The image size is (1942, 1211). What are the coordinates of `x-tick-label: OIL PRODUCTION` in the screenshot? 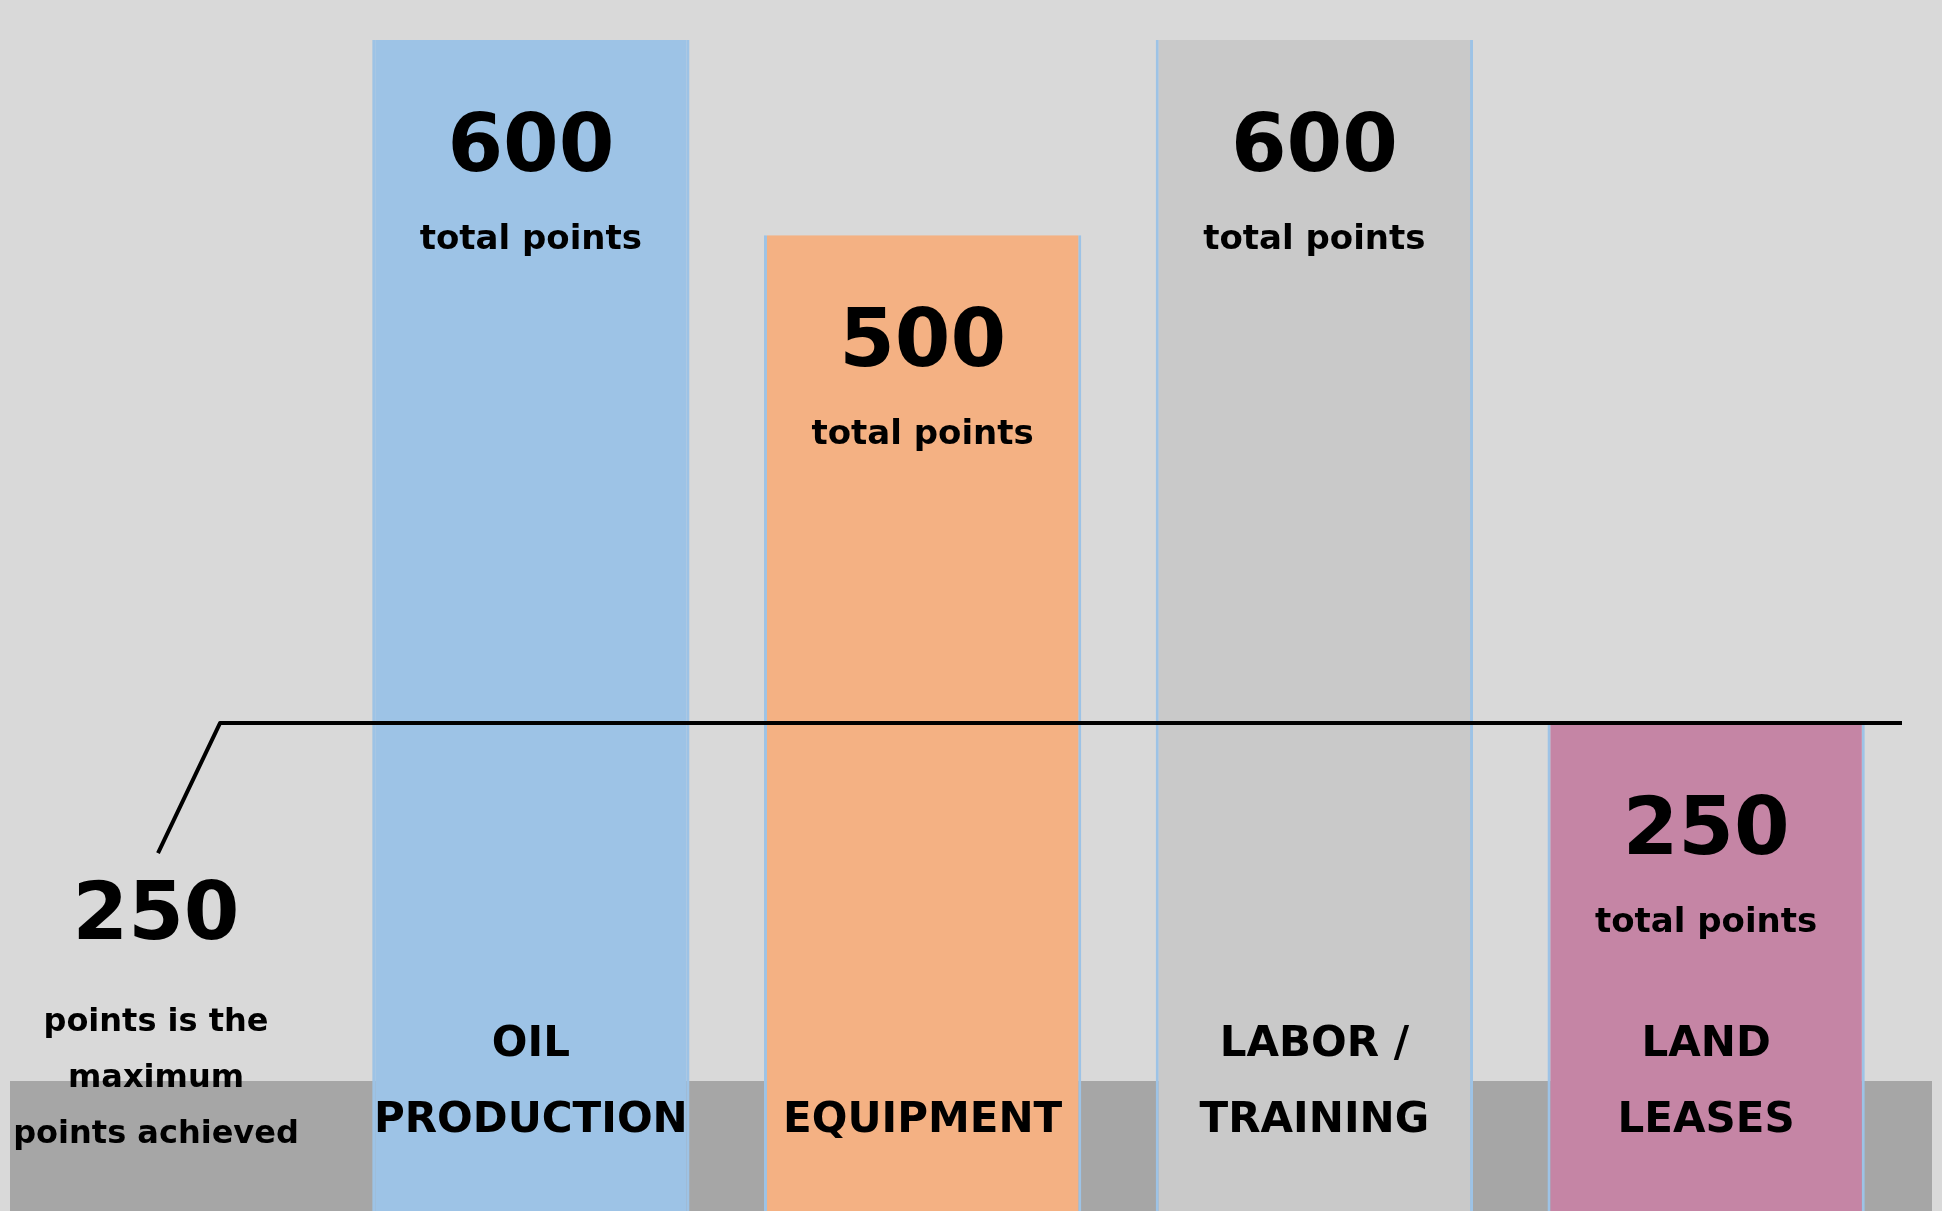 It's located at (531, 1079).